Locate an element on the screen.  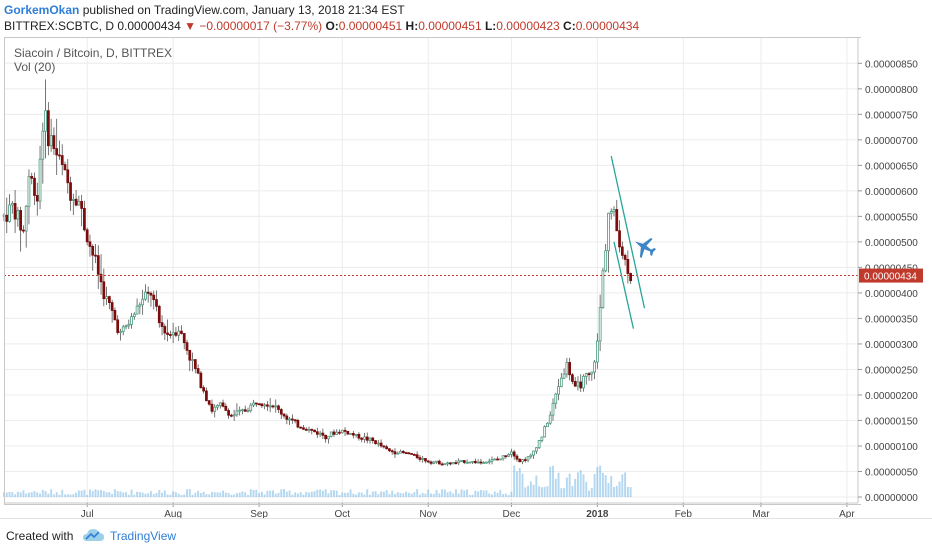
low-label: L: is located at coordinates (490, 26).